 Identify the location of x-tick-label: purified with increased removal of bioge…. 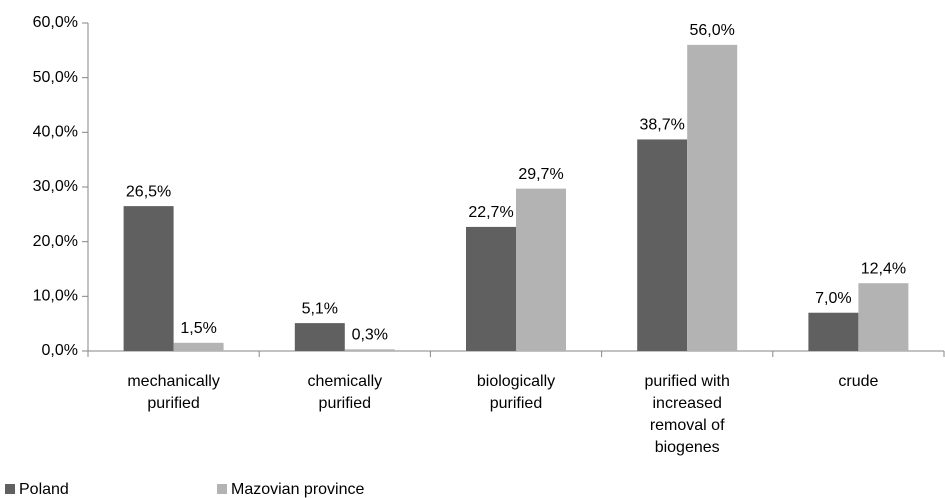
(687, 414).